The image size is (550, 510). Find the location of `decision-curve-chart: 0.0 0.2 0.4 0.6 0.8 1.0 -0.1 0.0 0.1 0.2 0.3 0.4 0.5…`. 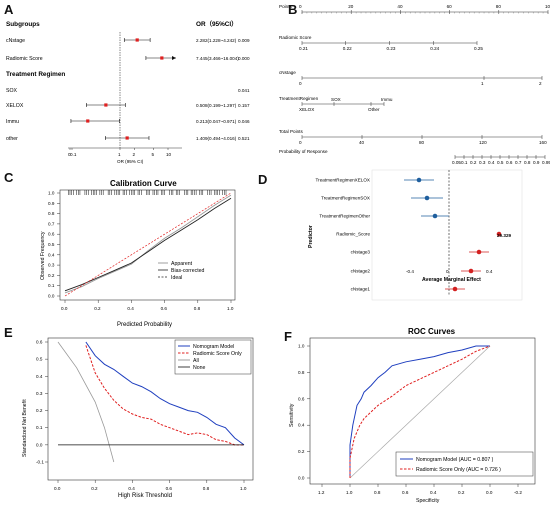

decision-curve-chart: 0.0 0.2 0.4 0.6 0.8 1.0 -0.1 0.0 0.1 0.2 0.3 0.4 0.5… is located at coordinates (138, 418).